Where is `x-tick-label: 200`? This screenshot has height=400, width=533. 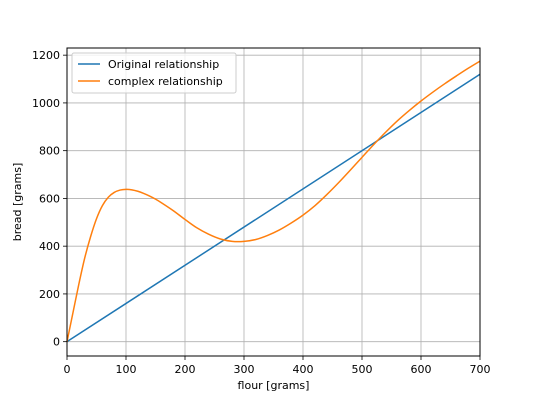
x-tick-label: 200 is located at coordinates (185, 369).